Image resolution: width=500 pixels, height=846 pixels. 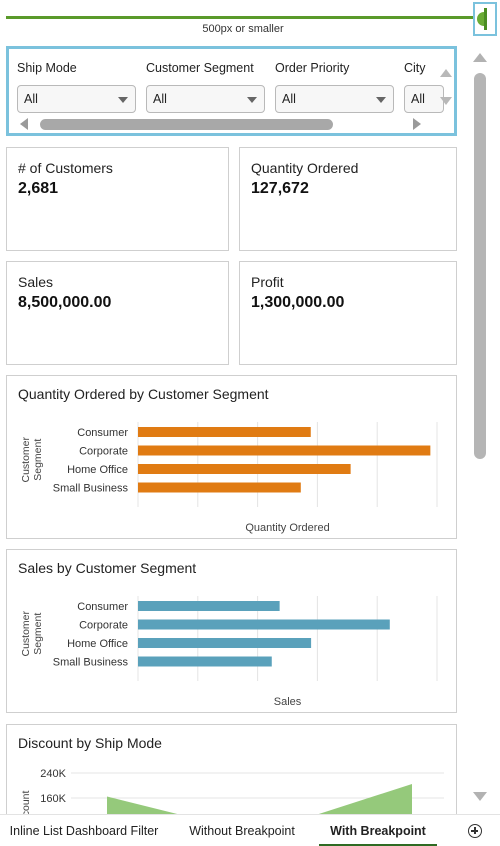 What do you see at coordinates (446, 73) in the screenshot?
I see `filter-scroll-up-icon` at bounding box center [446, 73].